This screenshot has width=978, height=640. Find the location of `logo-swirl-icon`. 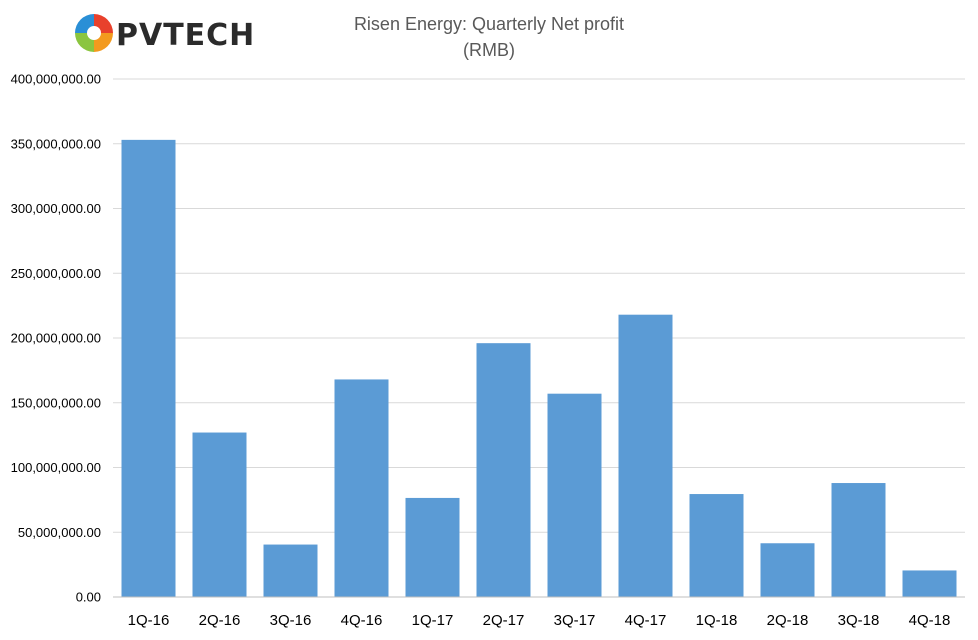

logo-swirl-icon is located at coordinates (94, 33).